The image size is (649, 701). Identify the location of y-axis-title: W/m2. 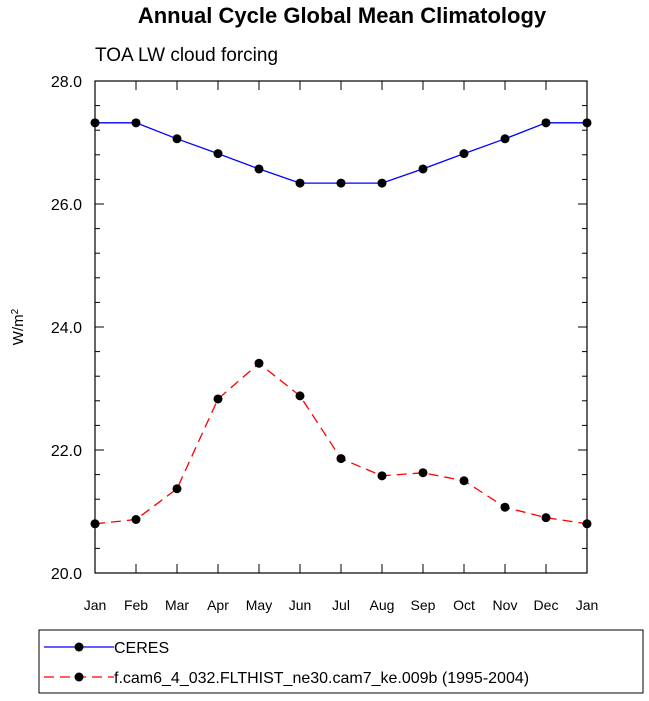
(19, 326).